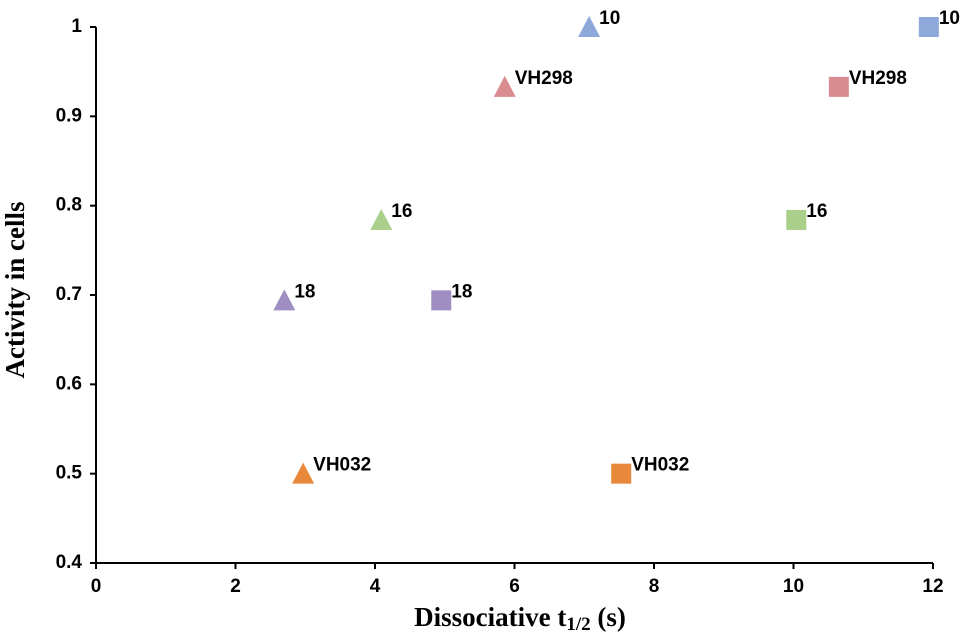  Describe the element at coordinates (69, 205) in the screenshot. I see `y-tick-label: 0.8` at that location.